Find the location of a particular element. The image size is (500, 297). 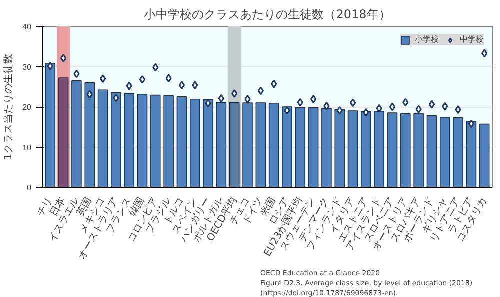

y-axis-title: 1クラス当たりの生徒数 is located at coordinates (8, 107).